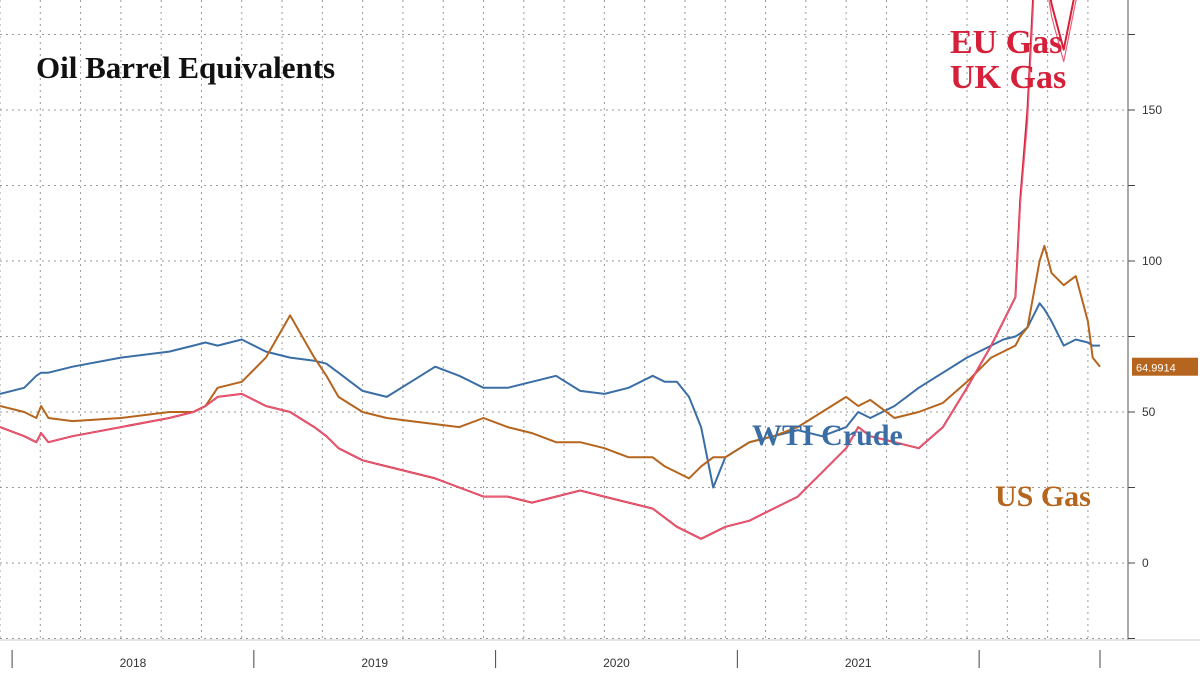 The height and width of the screenshot is (678, 1200). What do you see at coordinates (1043, 496) in the screenshot?
I see `annotation-us-gas: US Gas` at bounding box center [1043, 496].